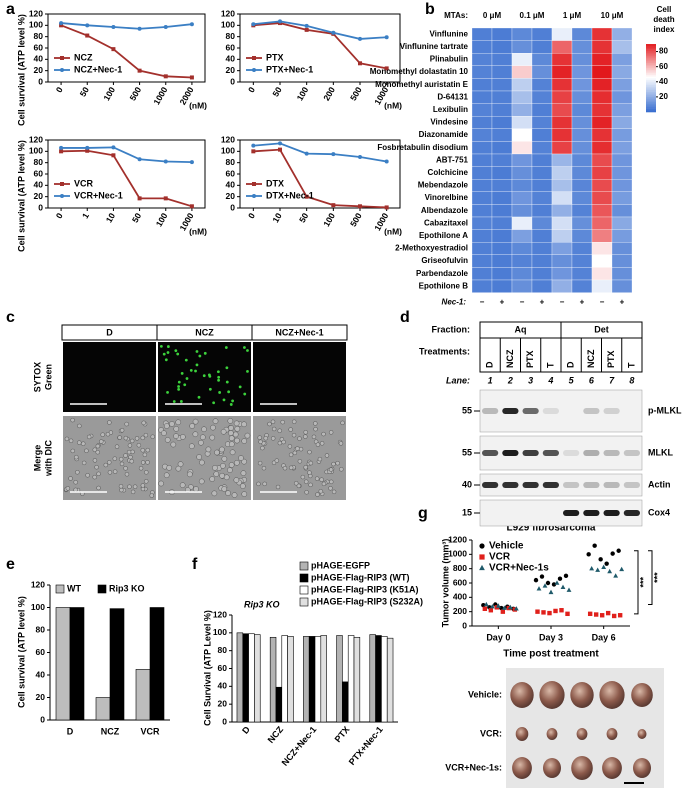  Describe the element at coordinates (519, 568) in the screenshot. I see `legend-label: VCR+Nec-1s` at that location.